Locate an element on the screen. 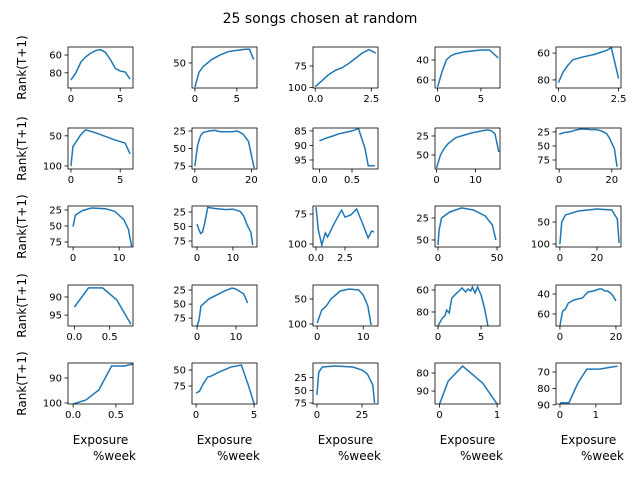  x-axis-label: %week is located at coordinates (602, 456).